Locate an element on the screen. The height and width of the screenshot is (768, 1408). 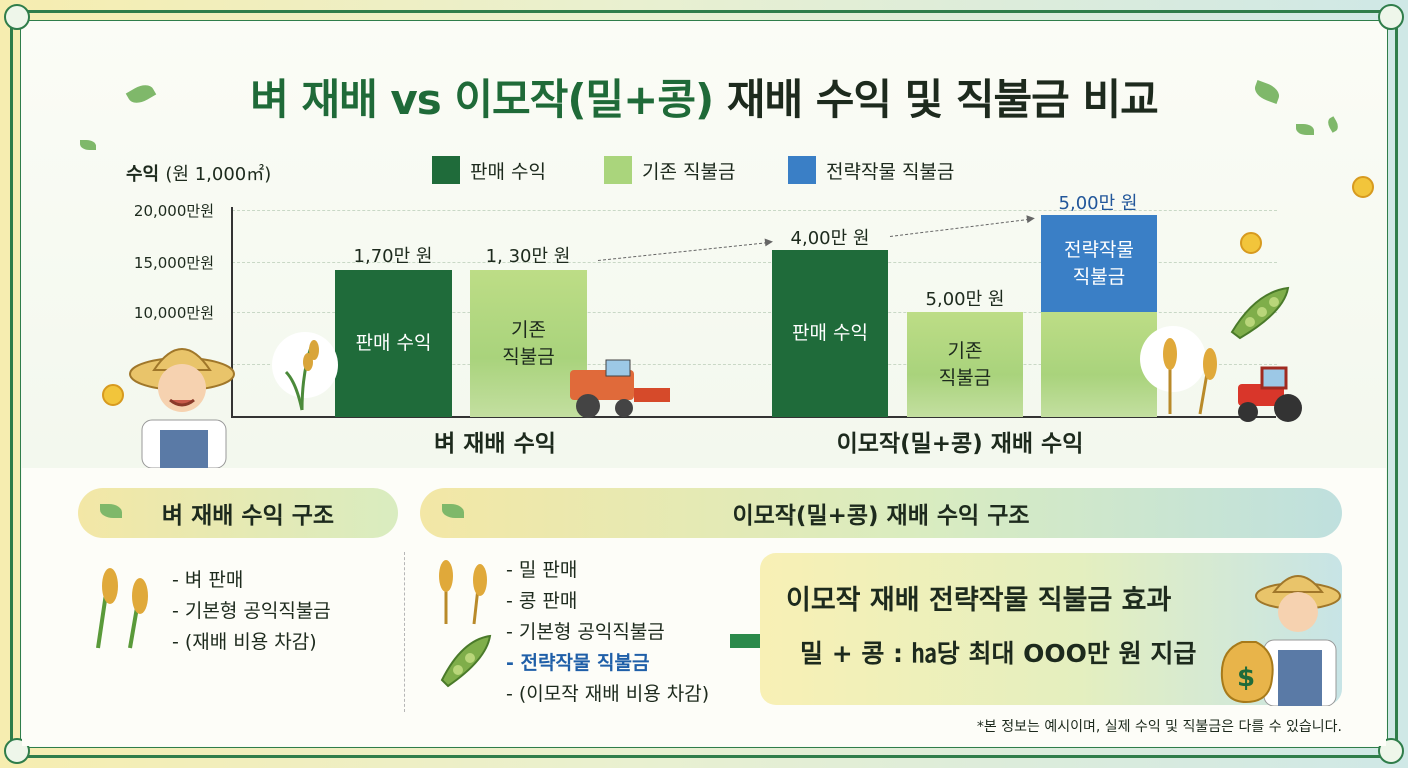
y-axis-unit: (원 1,000㎡) is located at coordinates (218, 174).